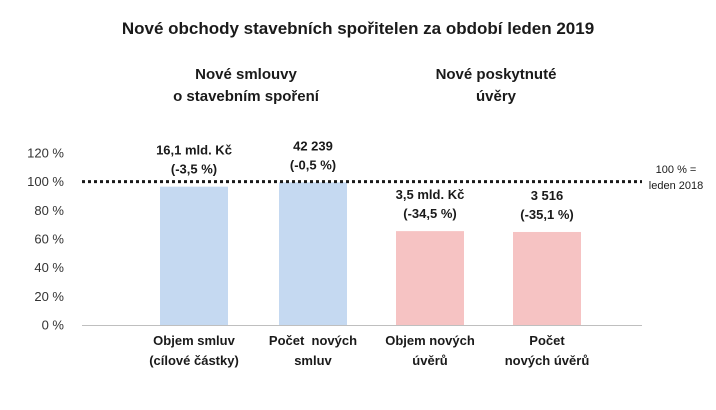  I want to click on data-label: (-35,1 %), so click(546, 214).